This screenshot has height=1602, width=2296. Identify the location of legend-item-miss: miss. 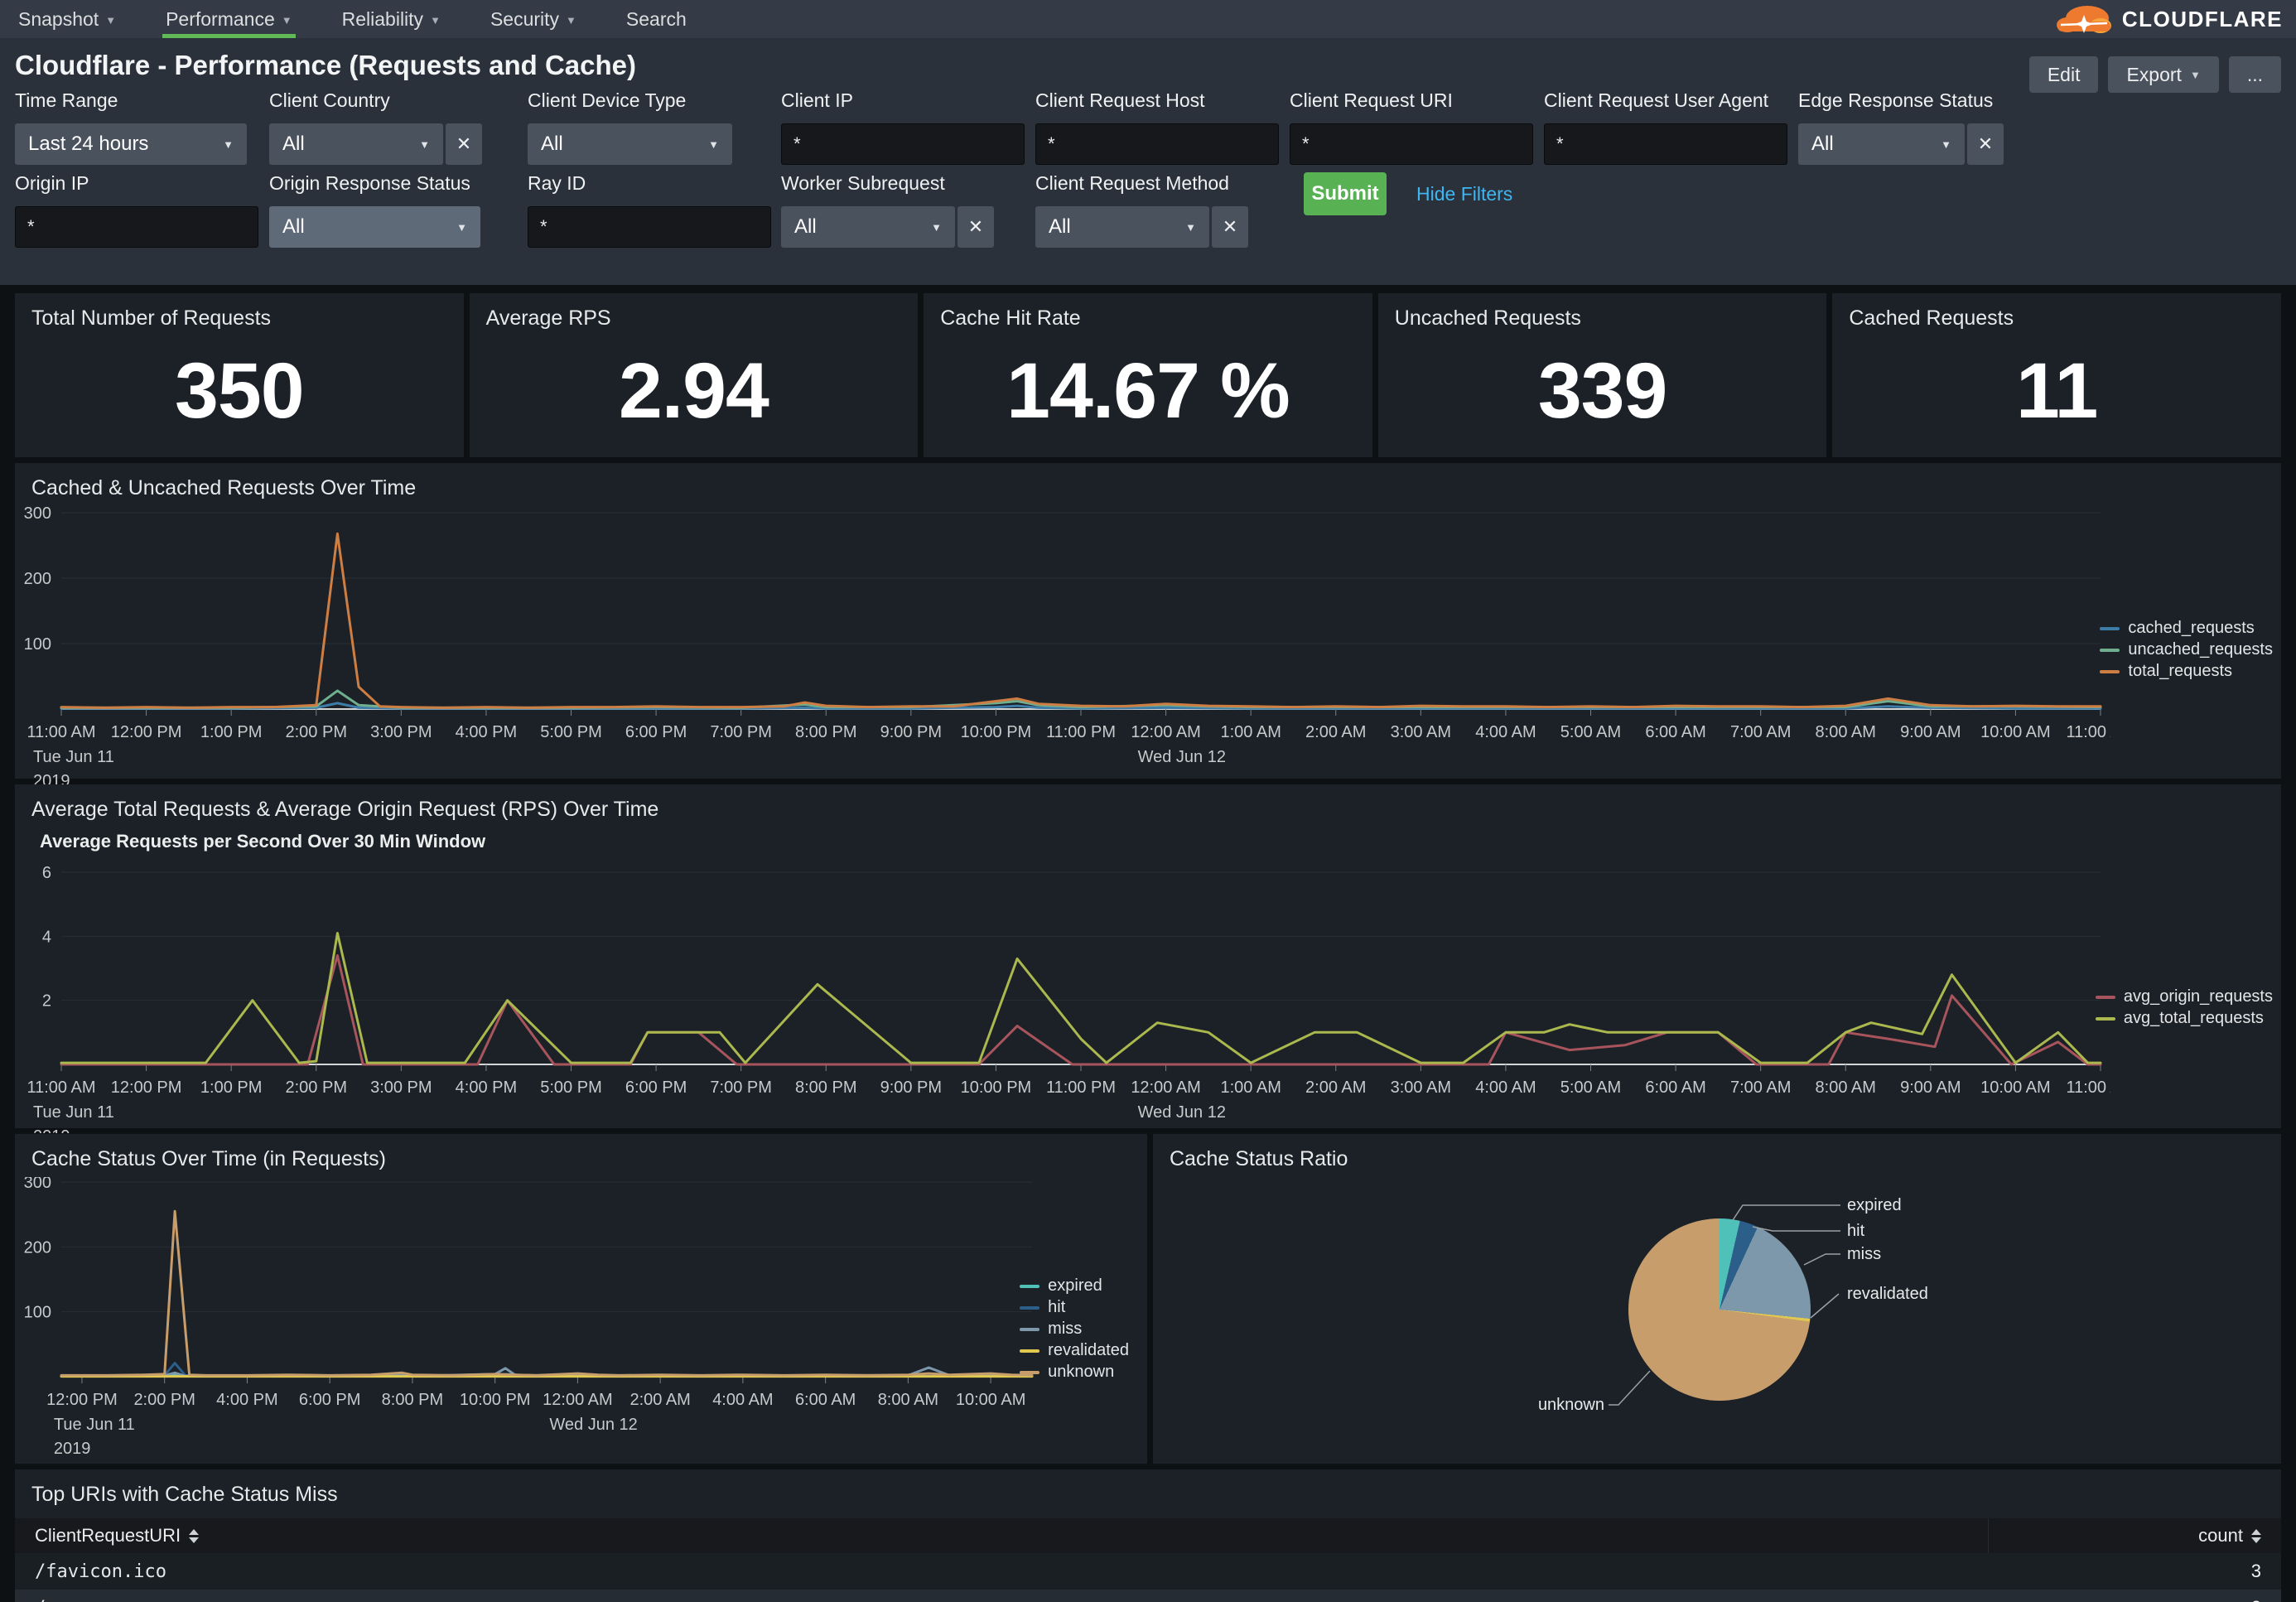
(1074, 1329).